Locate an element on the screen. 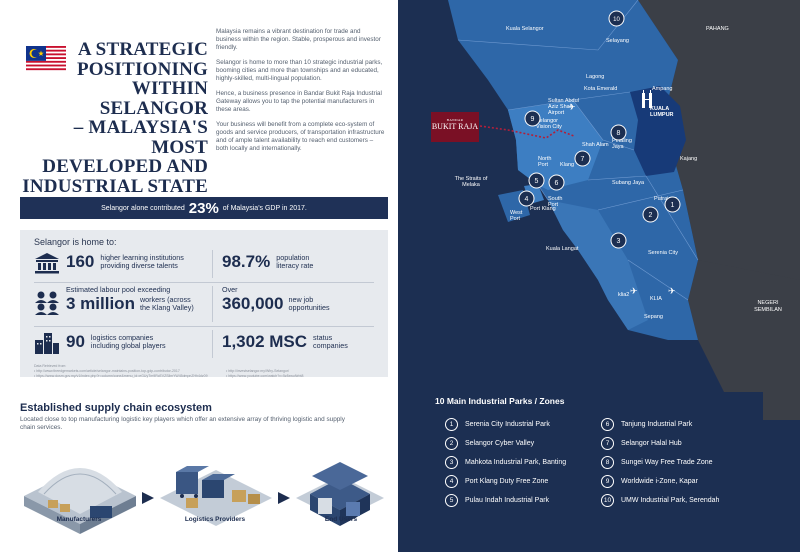  stat-text-line: providing diverse talents is located at coordinates (139, 265).